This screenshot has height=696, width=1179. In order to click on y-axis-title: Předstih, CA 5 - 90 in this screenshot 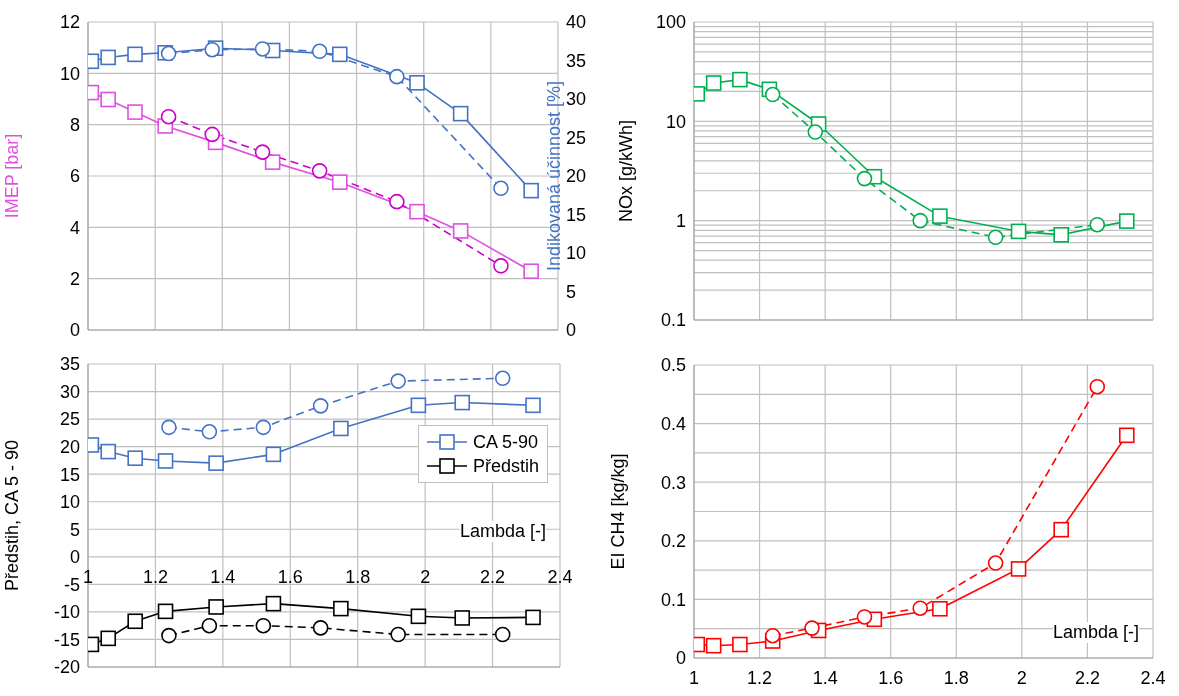, I will do `click(12, 515)`.